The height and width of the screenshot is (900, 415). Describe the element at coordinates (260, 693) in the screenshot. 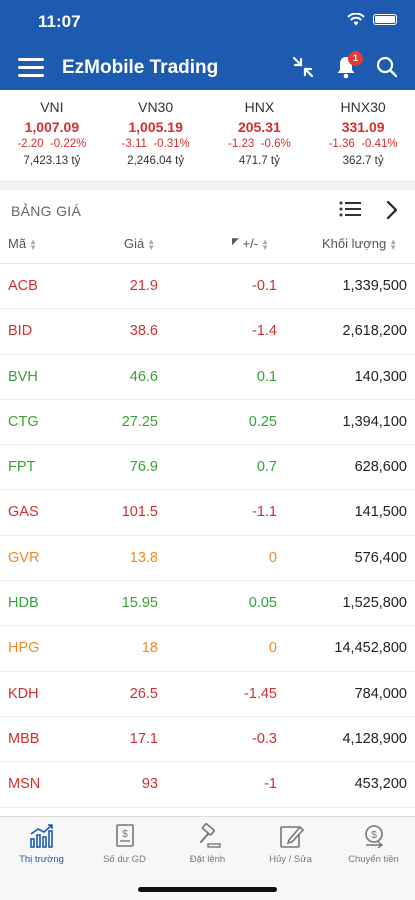

I see `stock-change: -1.45` at that location.